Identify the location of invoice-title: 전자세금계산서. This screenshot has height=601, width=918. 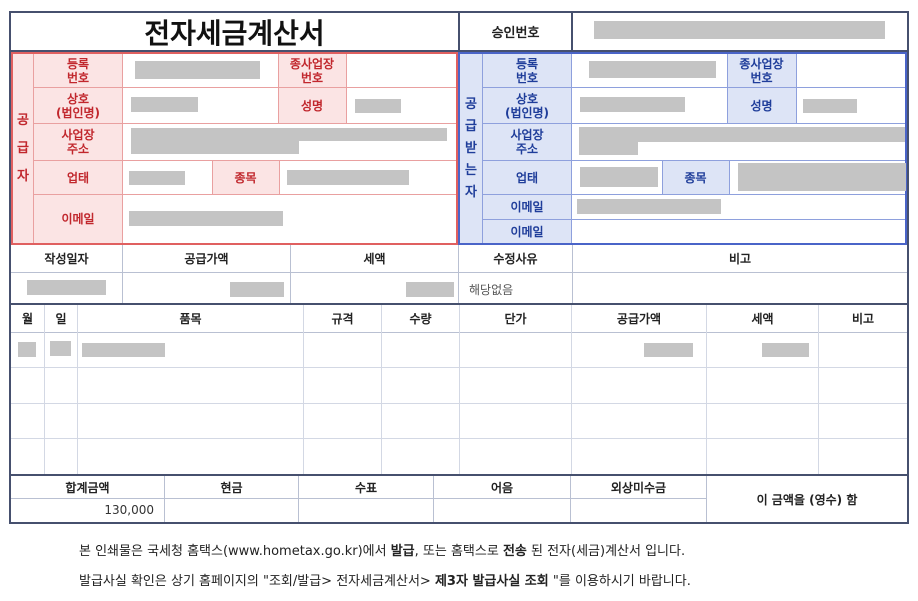
(234, 33).